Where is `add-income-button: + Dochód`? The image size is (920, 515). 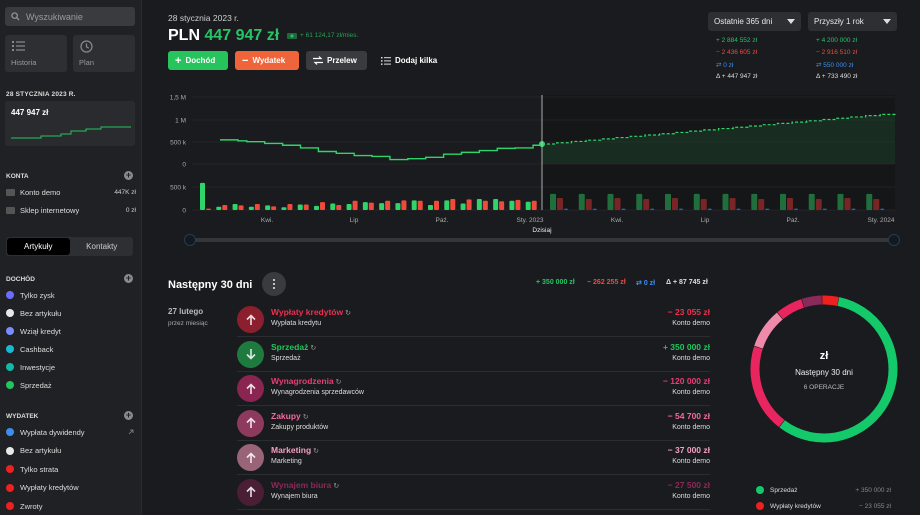 add-income-button: + Dochód is located at coordinates (198, 60).